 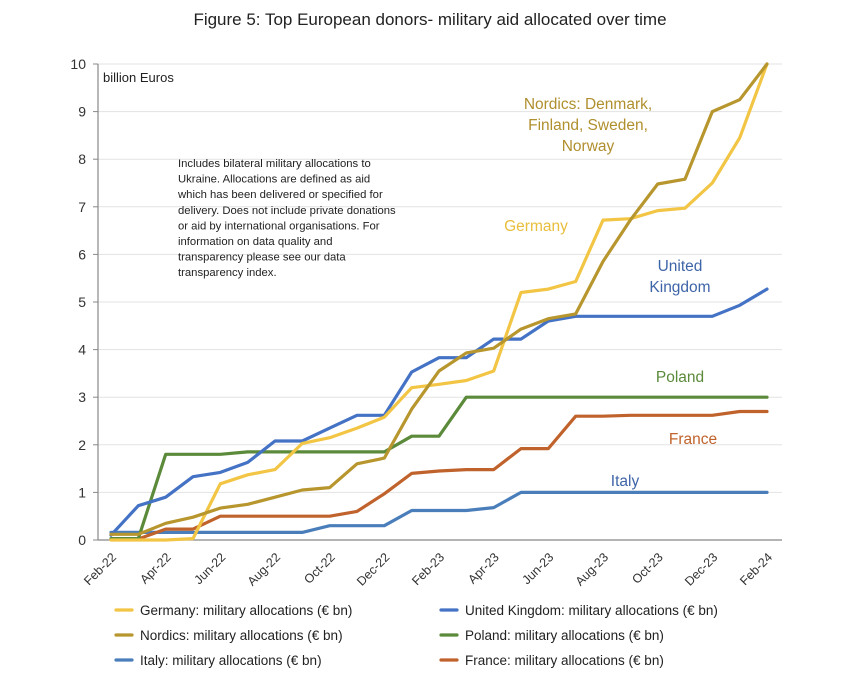 What do you see at coordinates (100, 569) in the screenshot?
I see `x-tick-label: Feb-22` at bounding box center [100, 569].